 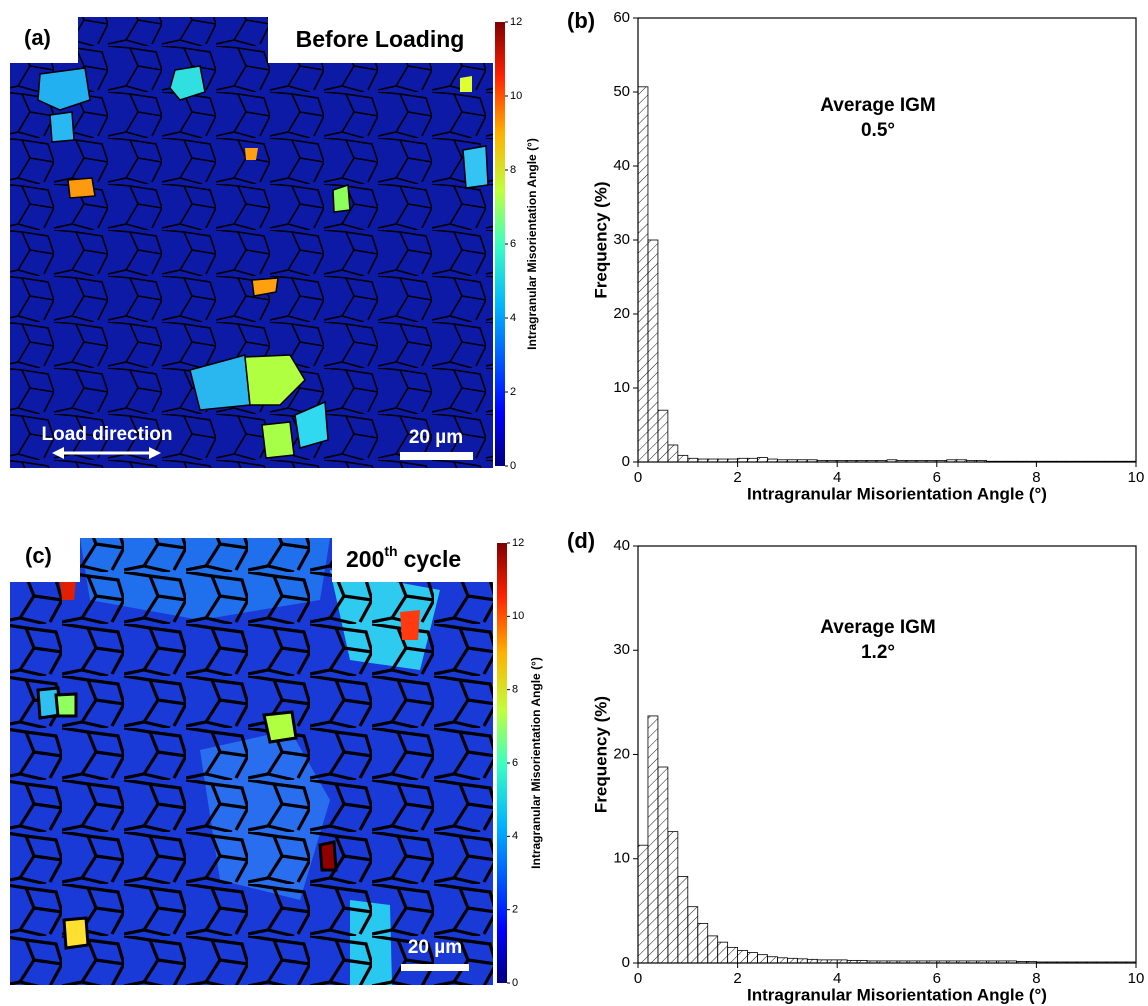 What do you see at coordinates (433, 559) in the screenshot?
I see `title-rest: cycle` at bounding box center [433, 559].